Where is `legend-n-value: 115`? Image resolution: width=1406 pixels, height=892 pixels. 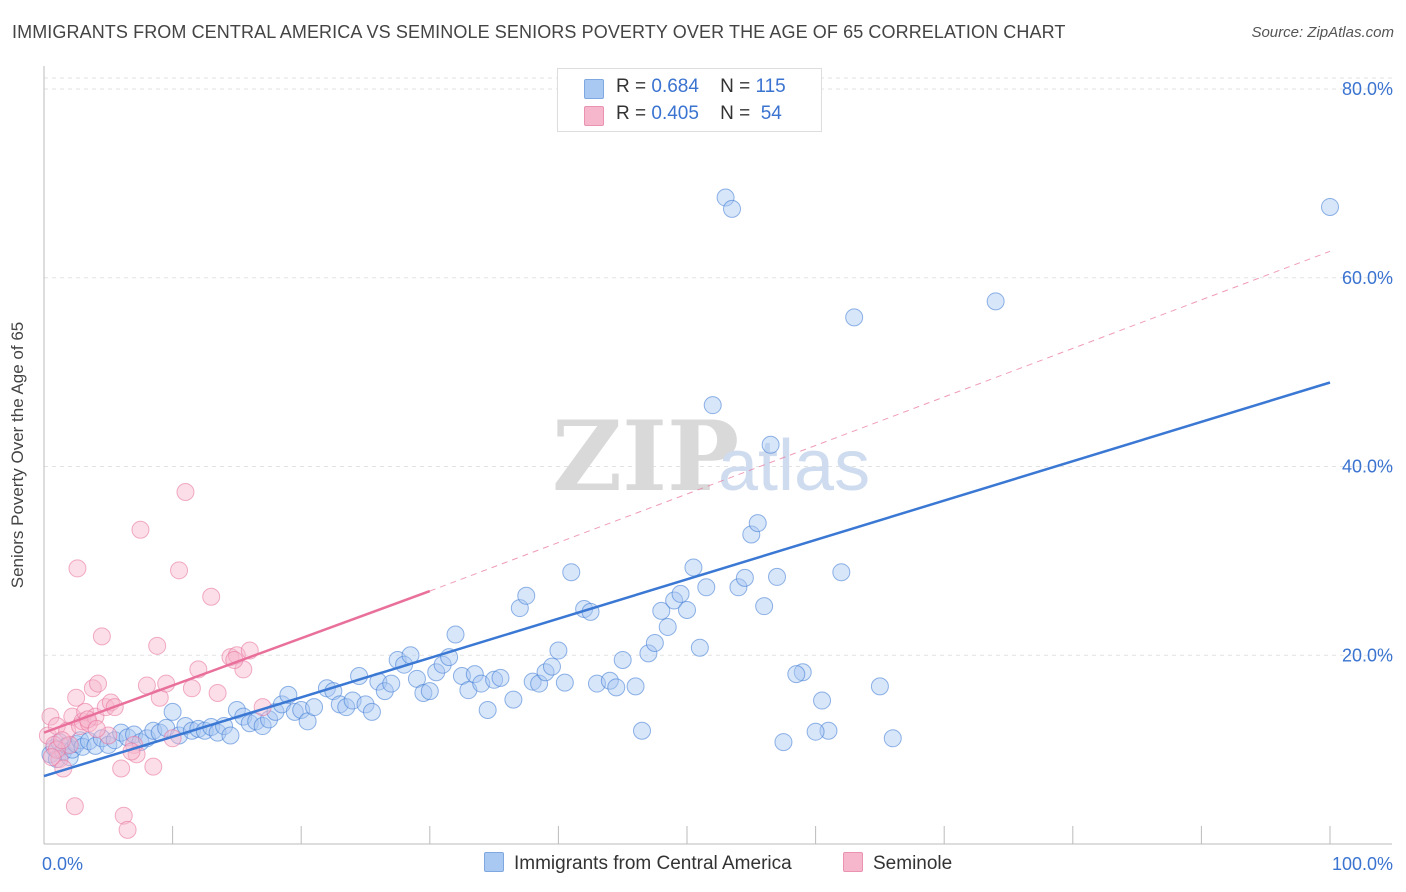
legend-n-value: 115 is located at coordinates (770, 86).